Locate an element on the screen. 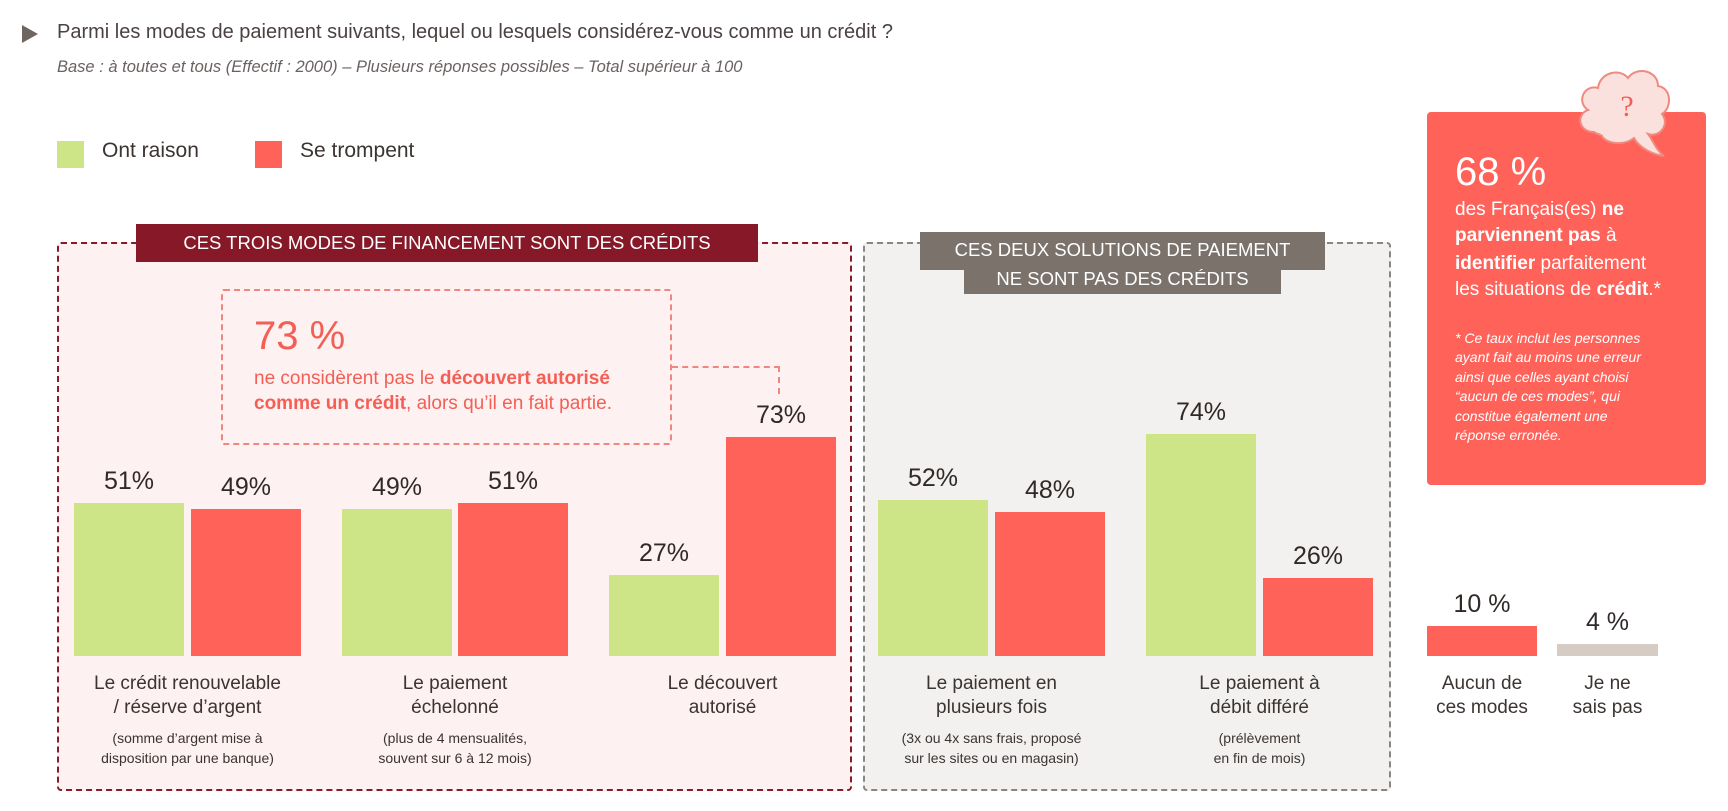 The width and height of the screenshot is (1728, 811). highlight-line4: les situations de crédit.* is located at coordinates (1558, 290).